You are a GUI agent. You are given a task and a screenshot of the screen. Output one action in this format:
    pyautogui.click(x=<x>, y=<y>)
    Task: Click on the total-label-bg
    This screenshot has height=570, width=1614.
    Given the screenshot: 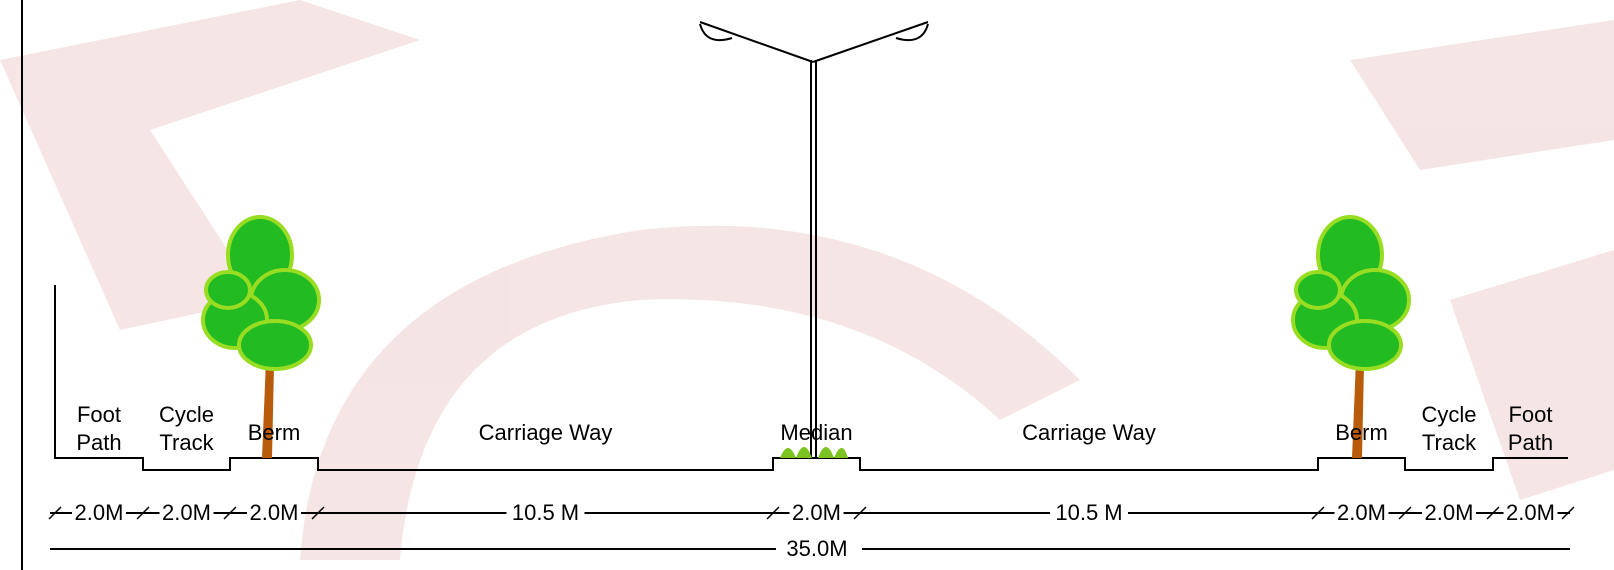 What is the action you would take?
    pyautogui.click(x=819, y=549)
    